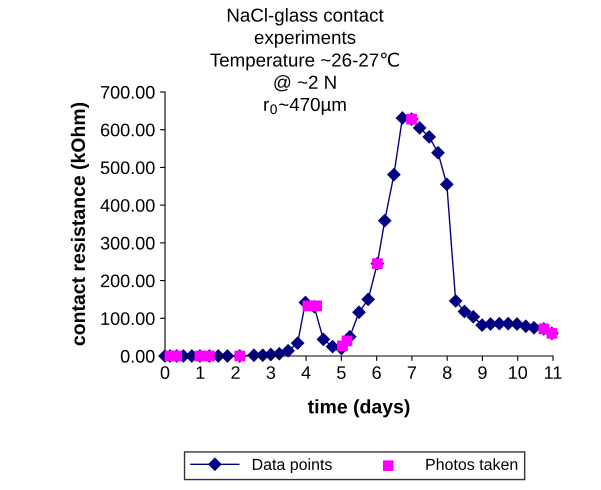 The width and height of the screenshot is (601, 490). I want to click on x-tick-label: 11, so click(553, 372).